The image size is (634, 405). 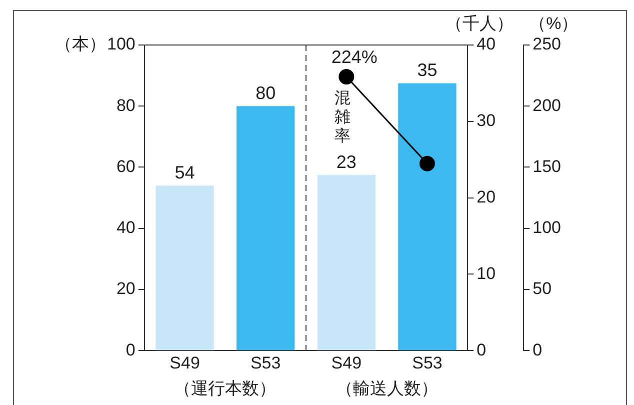 What do you see at coordinates (547, 44) in the screenshot?
I see `y3-tick-label: 250` at bounding box center [547, 44].